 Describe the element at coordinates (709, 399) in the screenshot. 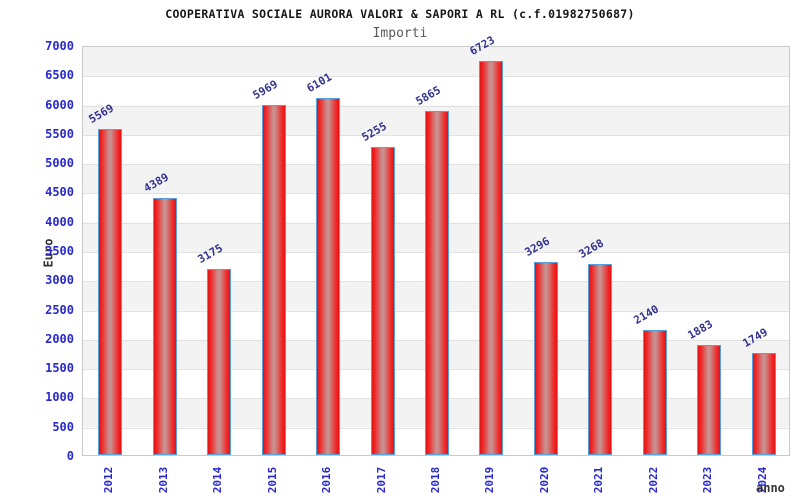

I see `bar-2023` at that location.